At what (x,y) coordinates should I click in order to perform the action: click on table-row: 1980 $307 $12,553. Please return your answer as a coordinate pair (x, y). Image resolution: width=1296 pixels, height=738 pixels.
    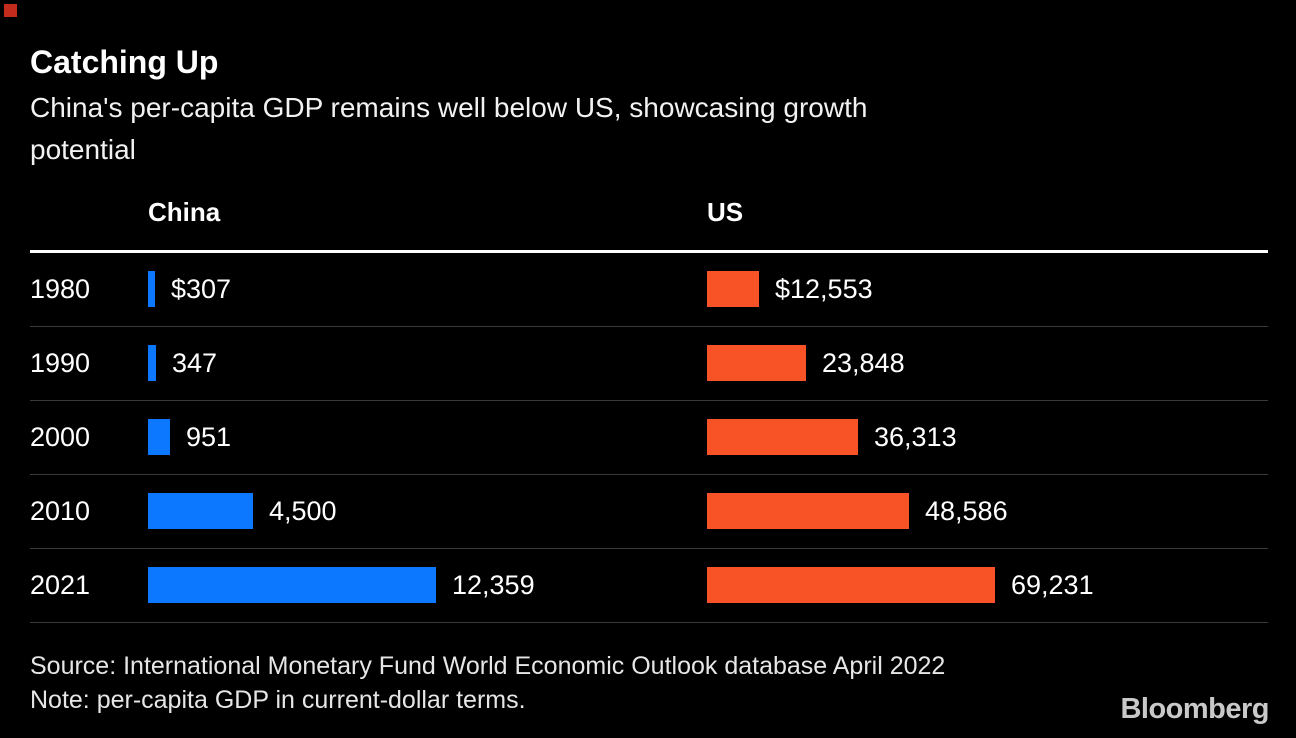
    Looking at the image, I should click on (649, 290).